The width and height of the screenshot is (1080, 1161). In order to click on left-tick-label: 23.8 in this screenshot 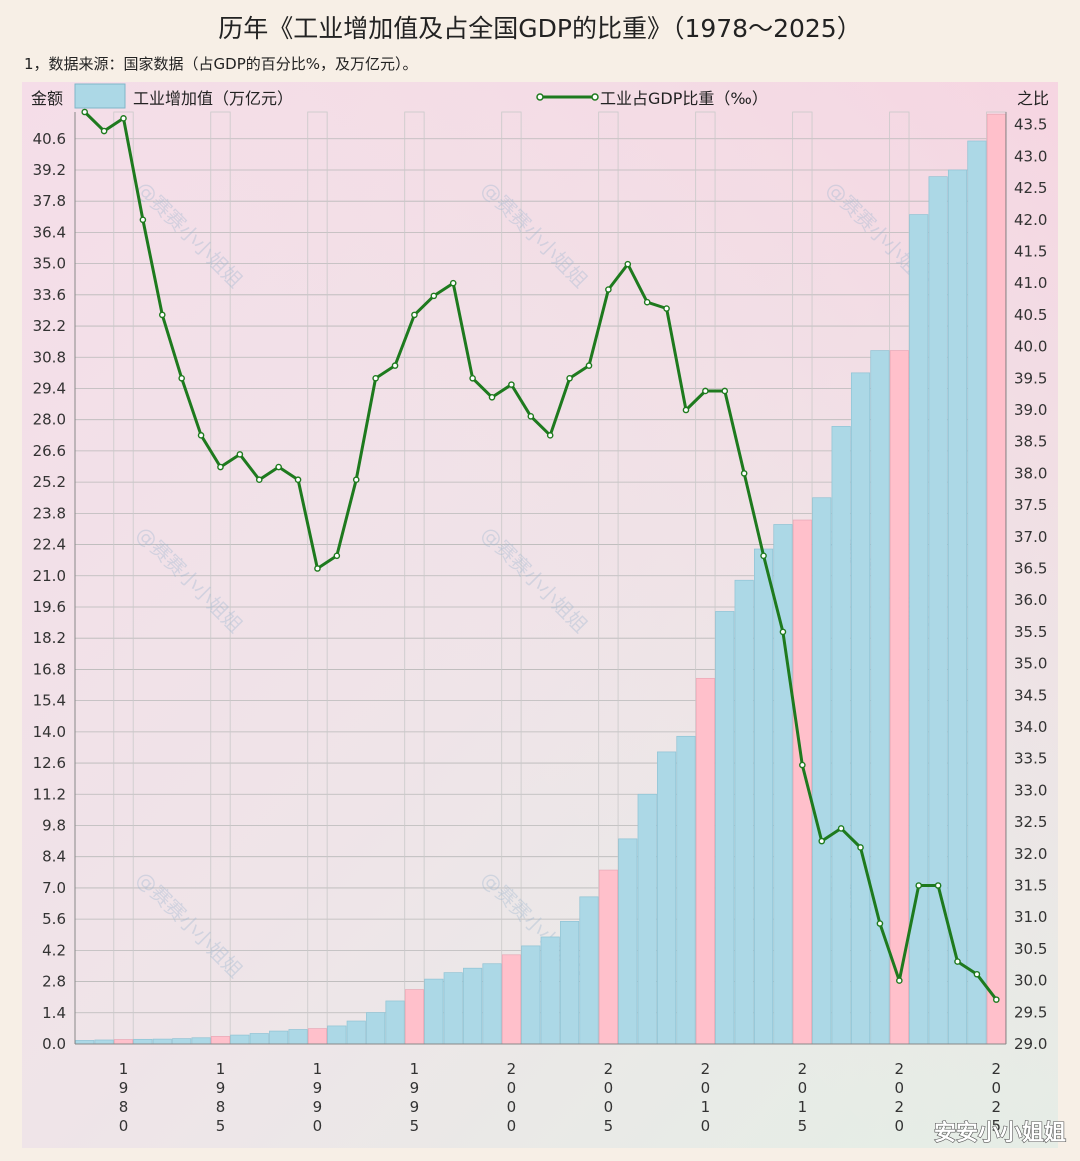, I will do `click(49, 513)`.